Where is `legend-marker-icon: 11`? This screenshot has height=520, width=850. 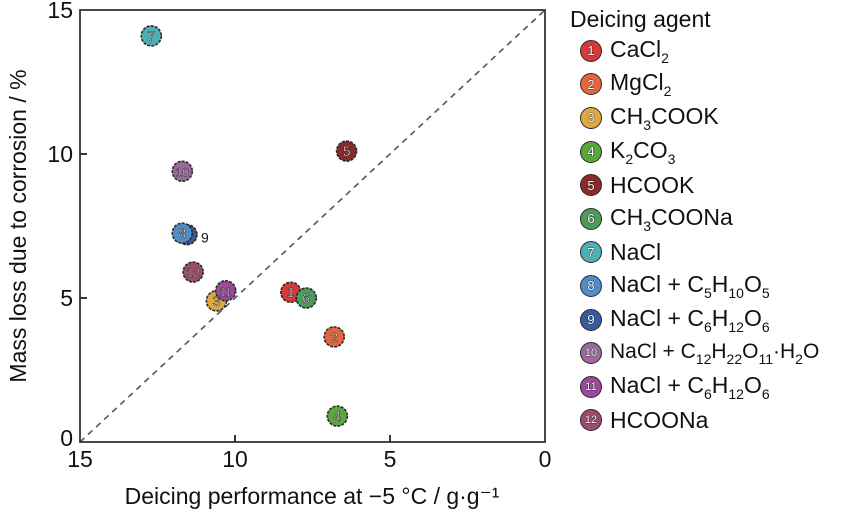
legend-marker-icon: 11 is located at coordinates (591, 386).